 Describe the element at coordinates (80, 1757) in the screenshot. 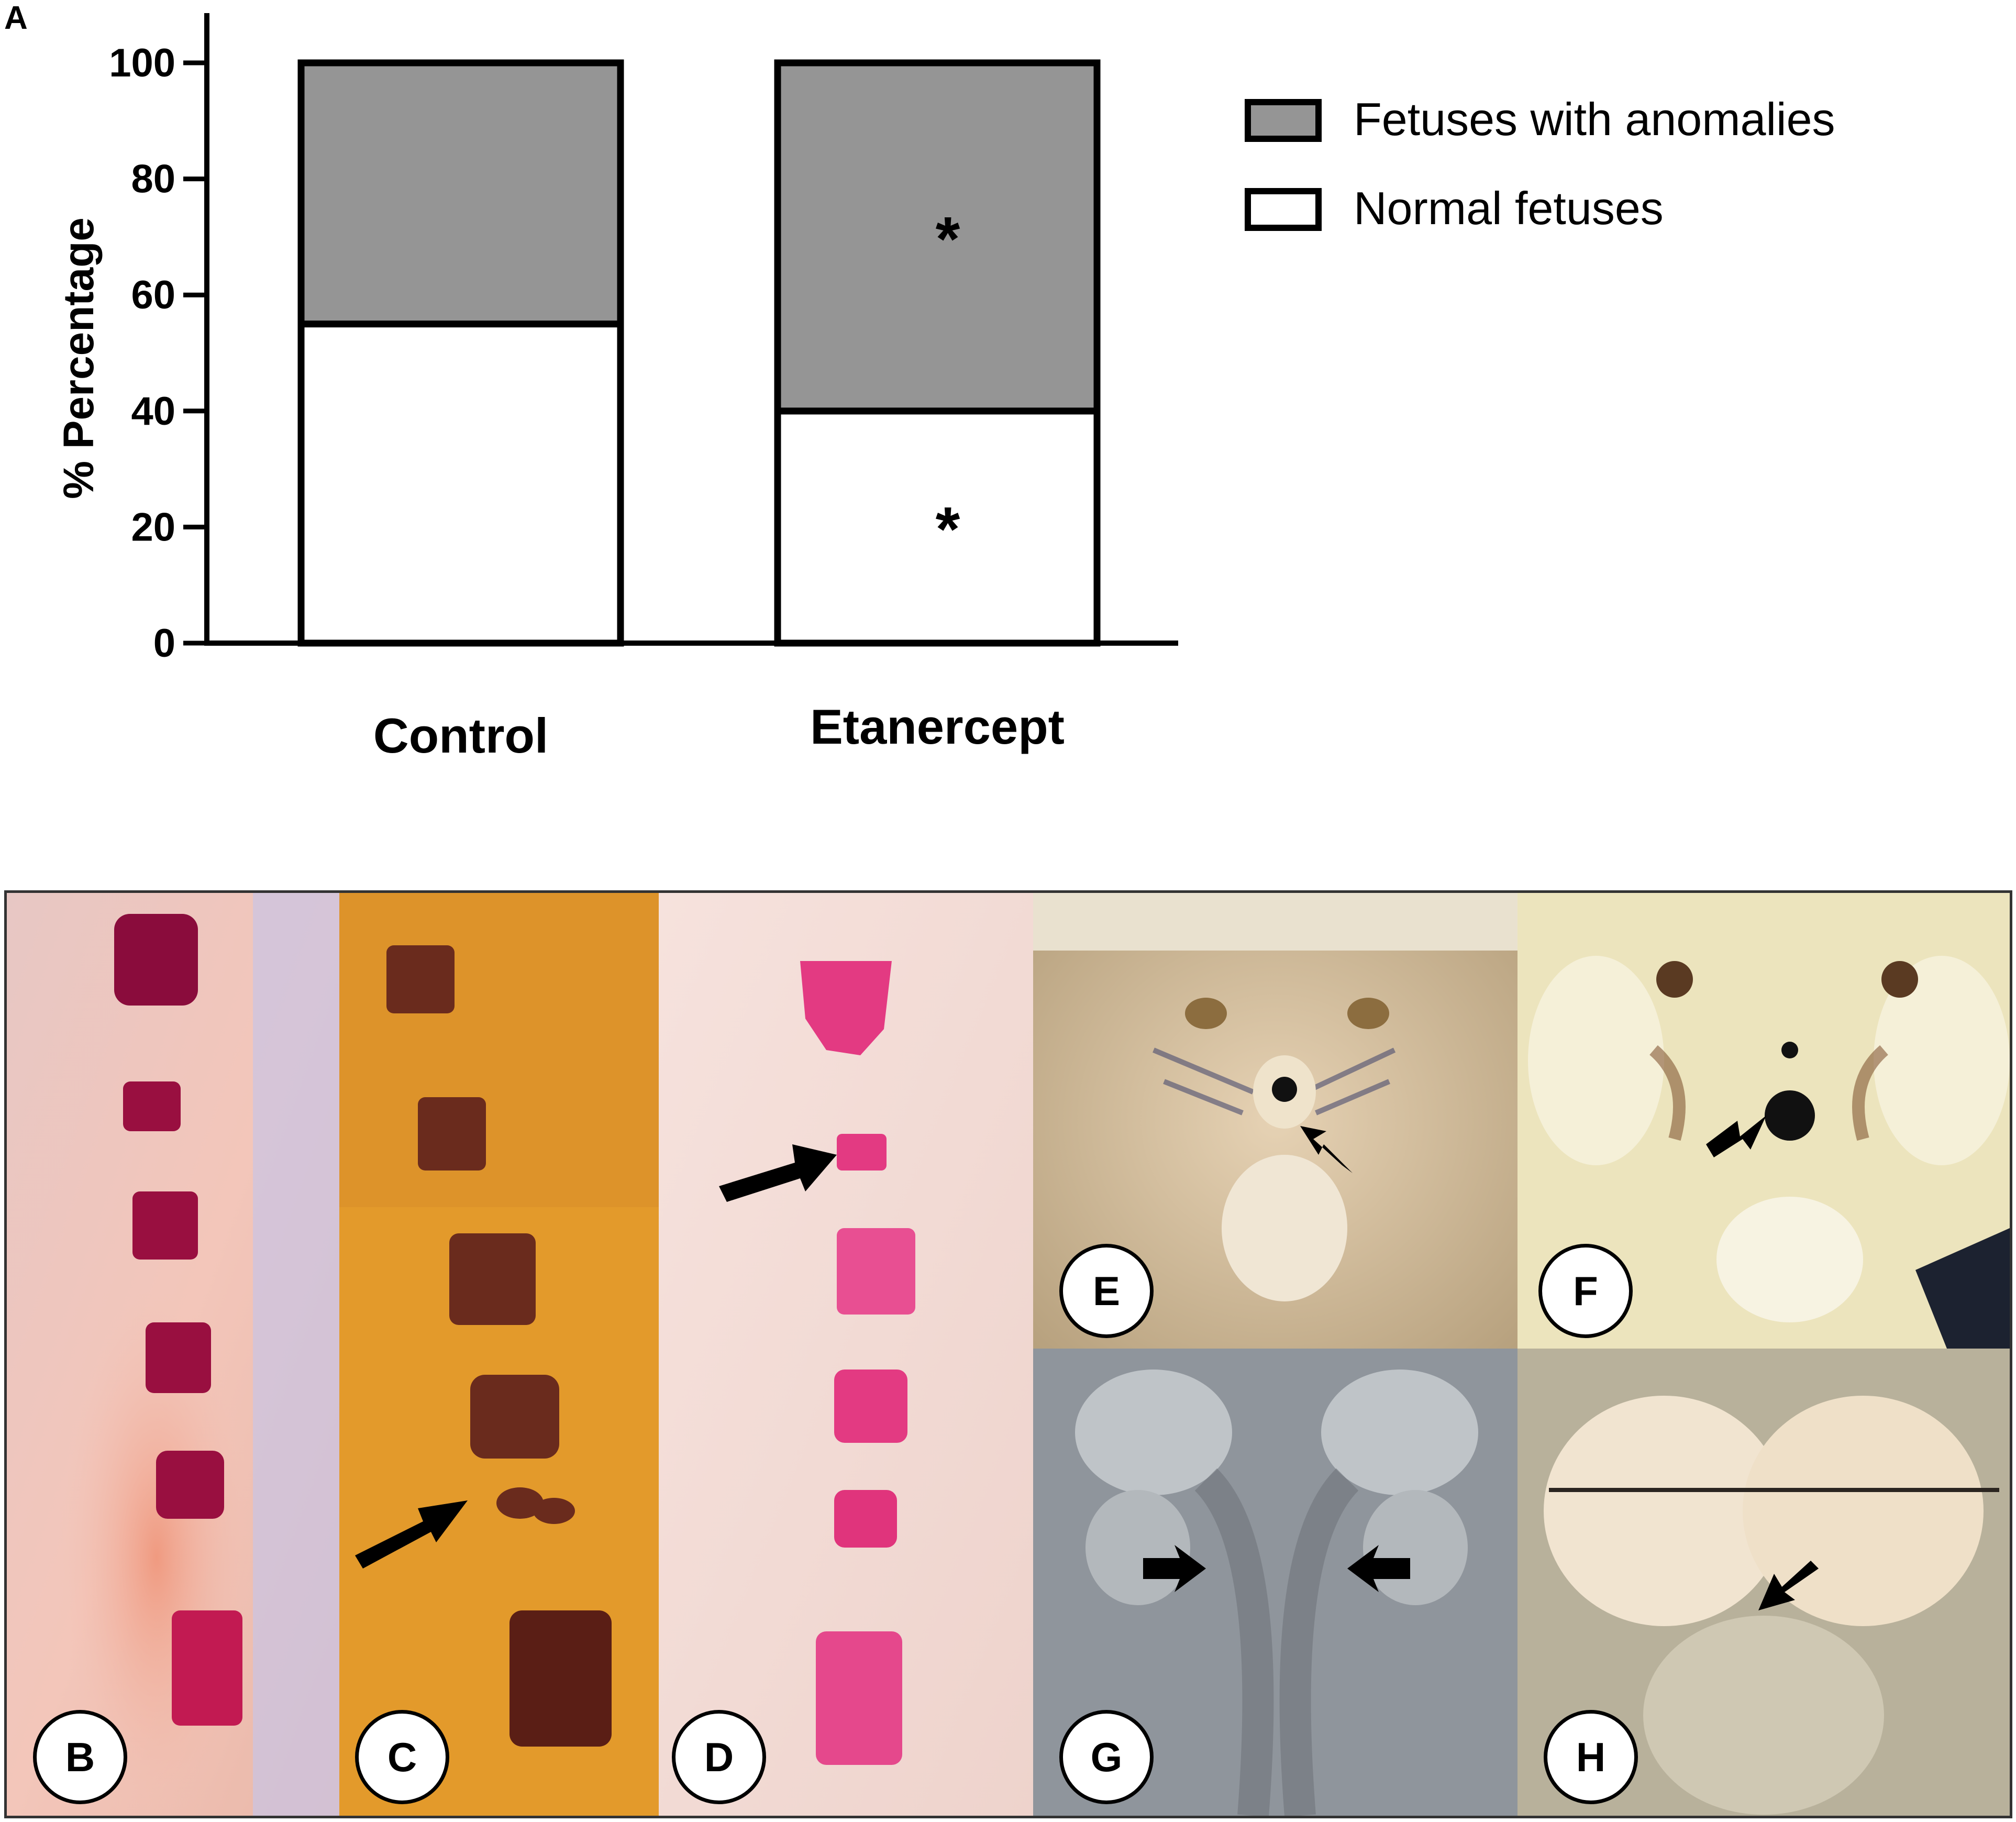

I see `panel-badge-b: B` at that location.